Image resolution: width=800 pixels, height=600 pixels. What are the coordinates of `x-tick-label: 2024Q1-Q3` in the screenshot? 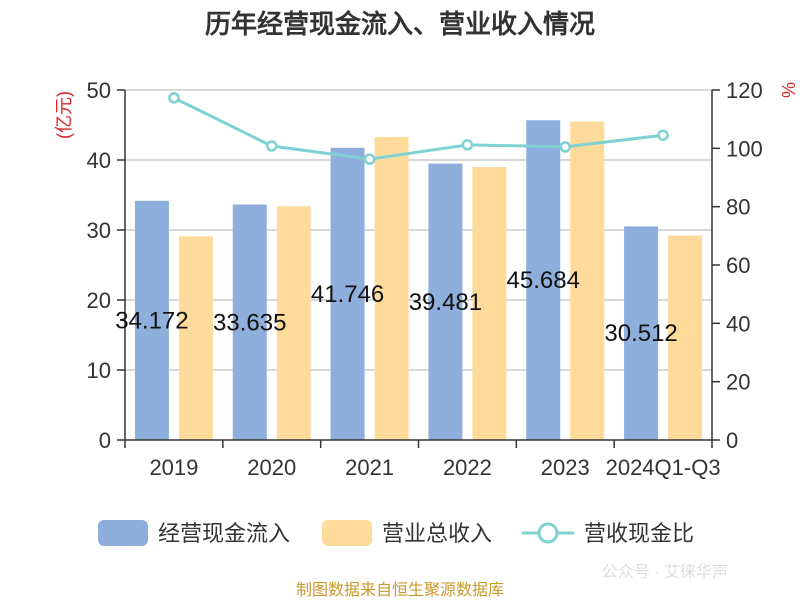 It's located at (663, 467).